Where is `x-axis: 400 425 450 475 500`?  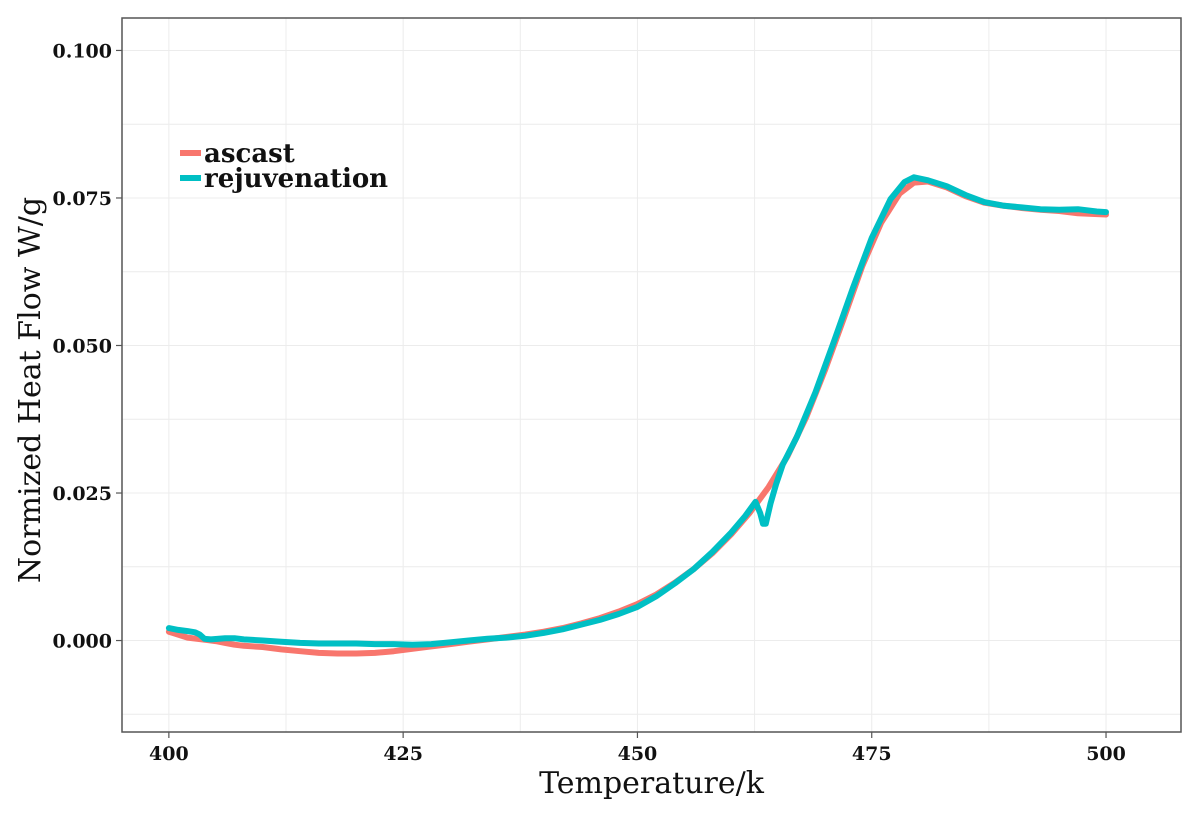
x-axis: 400 425 450 475 500 is located at coordinates (637, 748).